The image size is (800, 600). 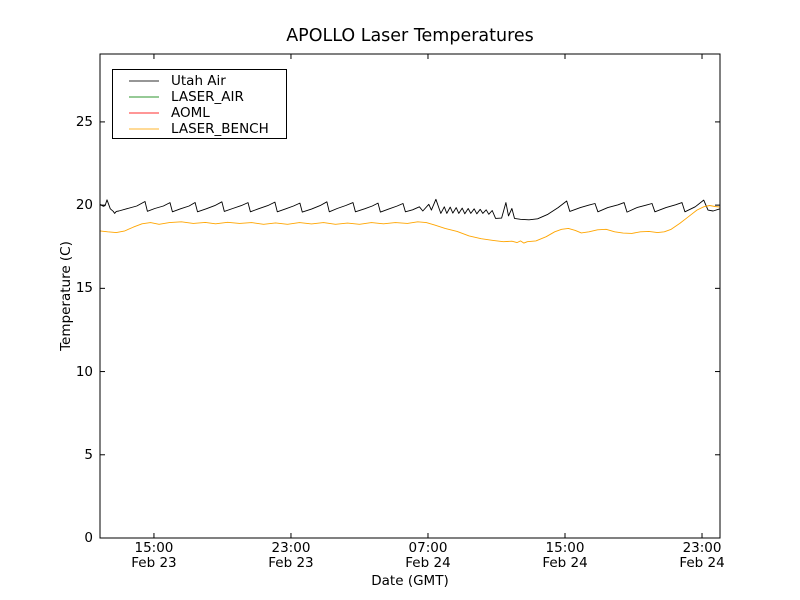 I want to click on legend-row-laser-bench: LASER_BENCH, so click(x=199, y=129).